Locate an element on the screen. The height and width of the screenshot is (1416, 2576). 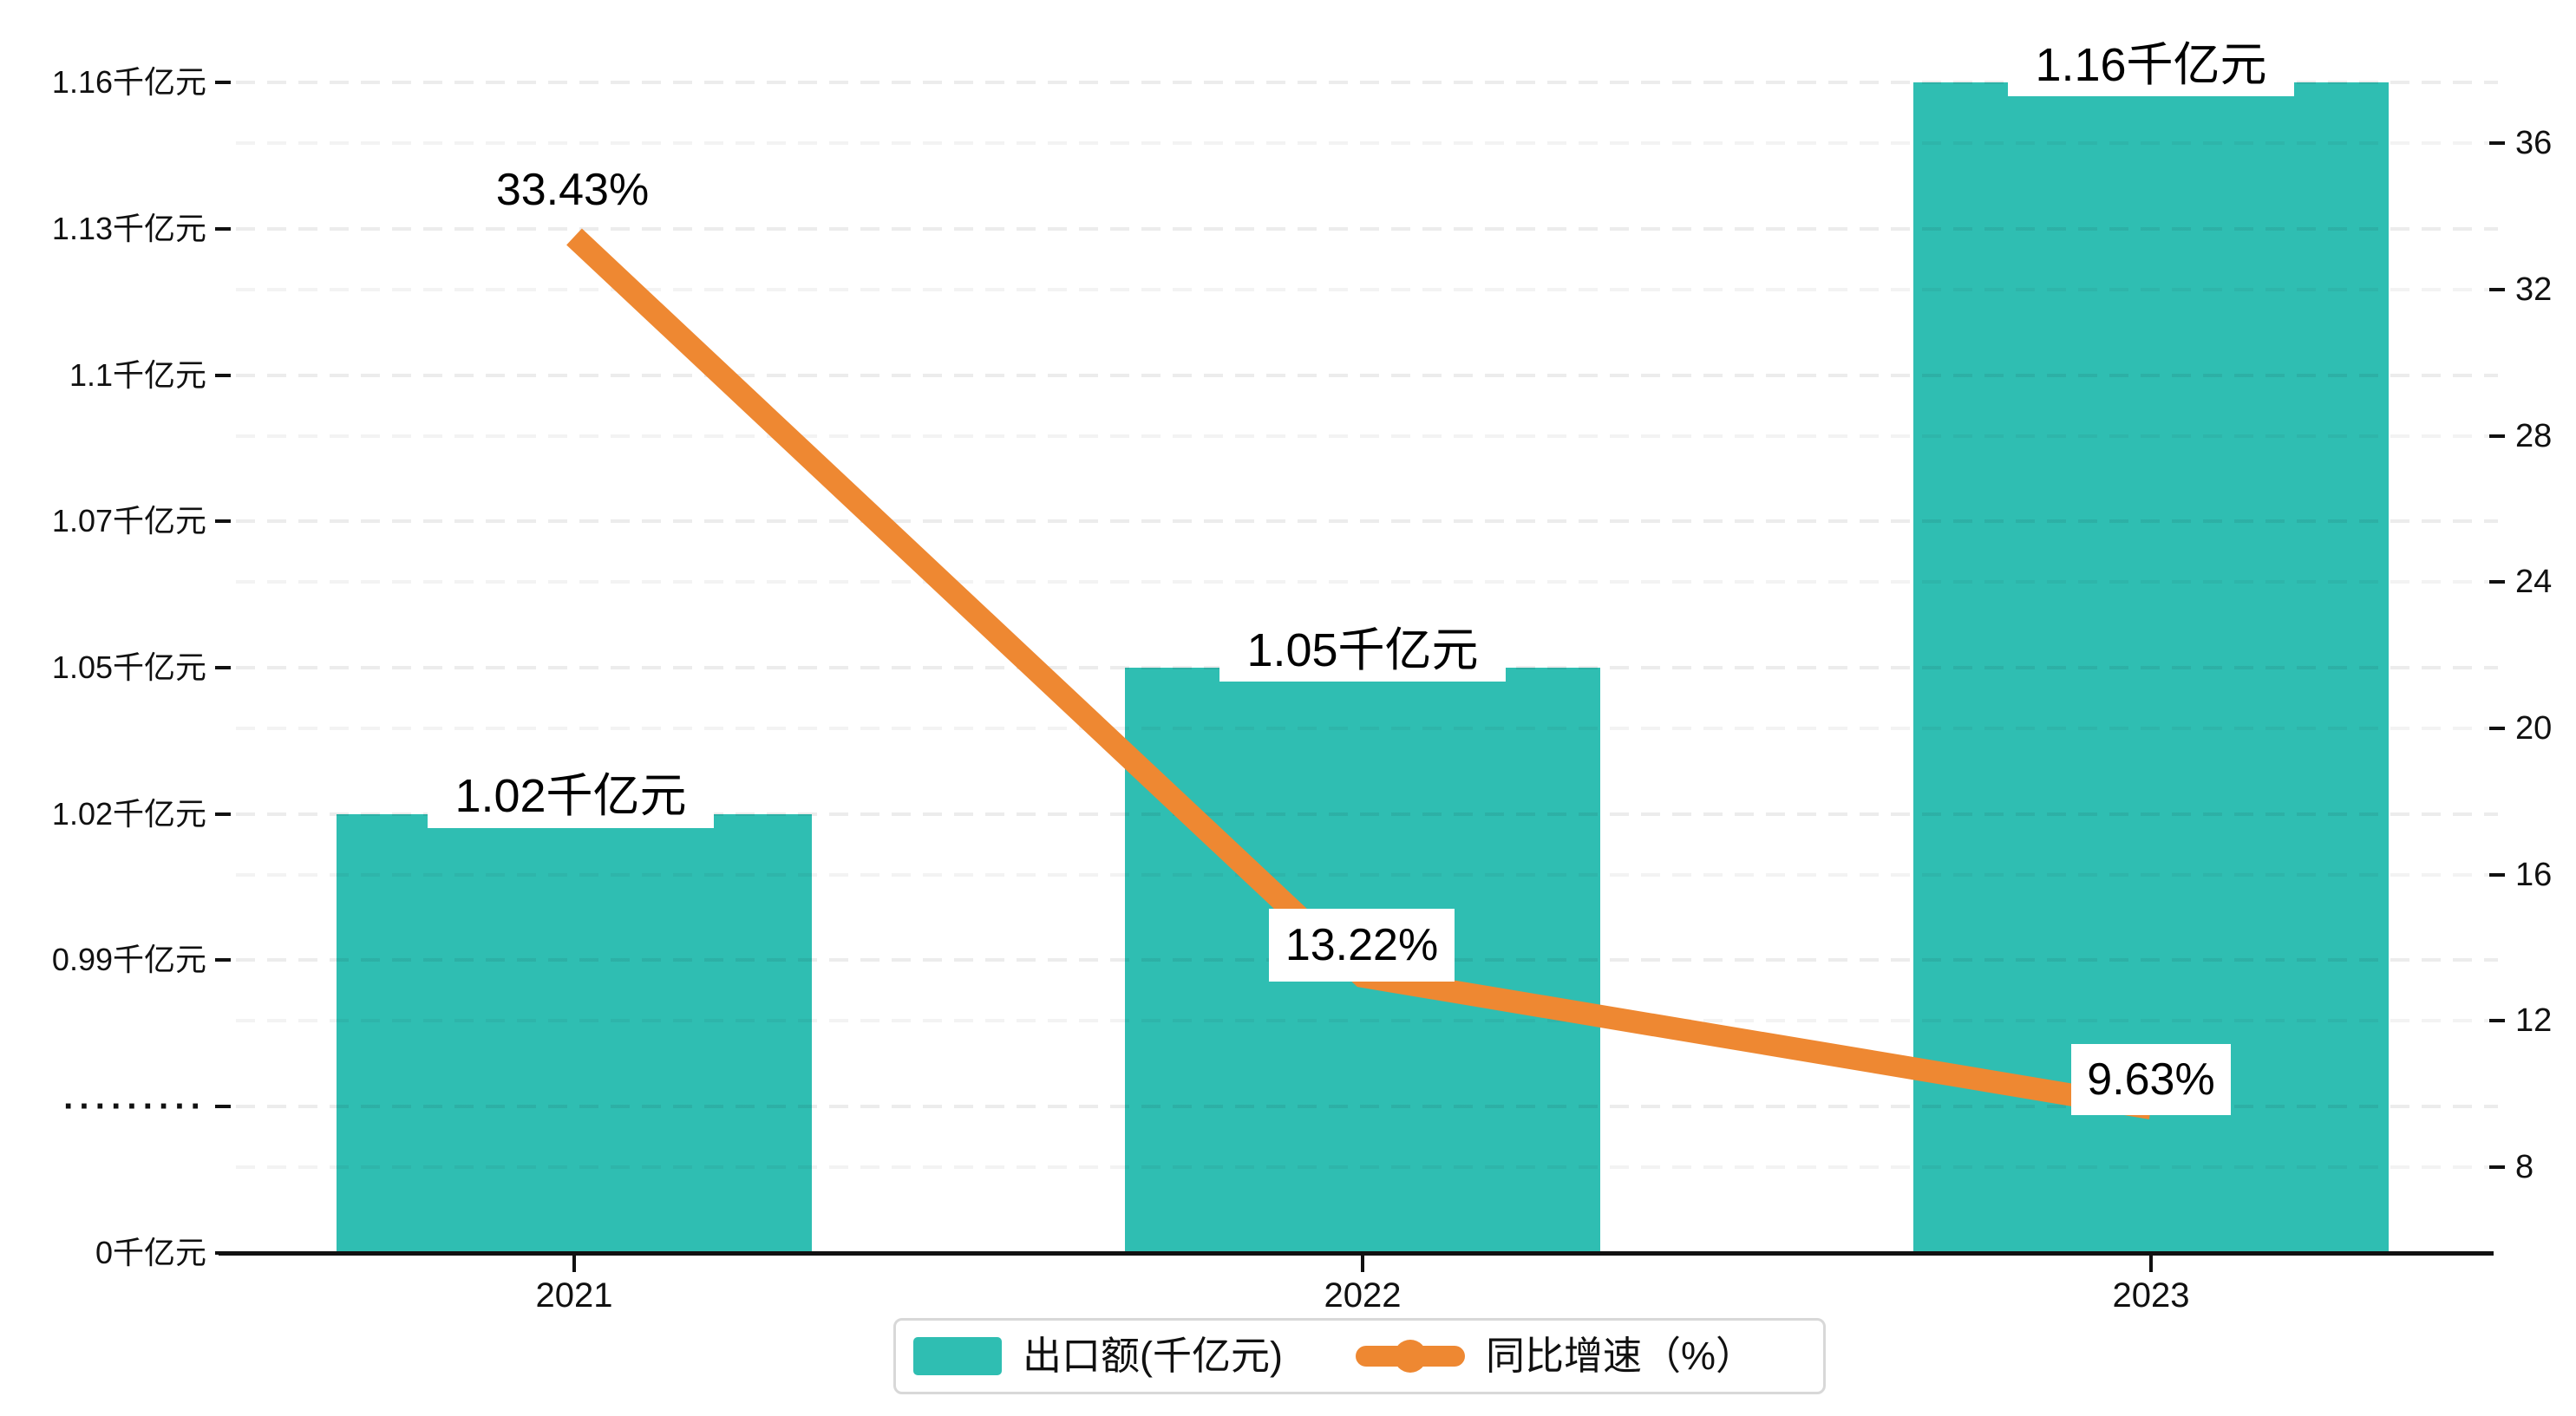
left-axis-label-1: 1.13千亿元 is located at coordinates (128, 228).